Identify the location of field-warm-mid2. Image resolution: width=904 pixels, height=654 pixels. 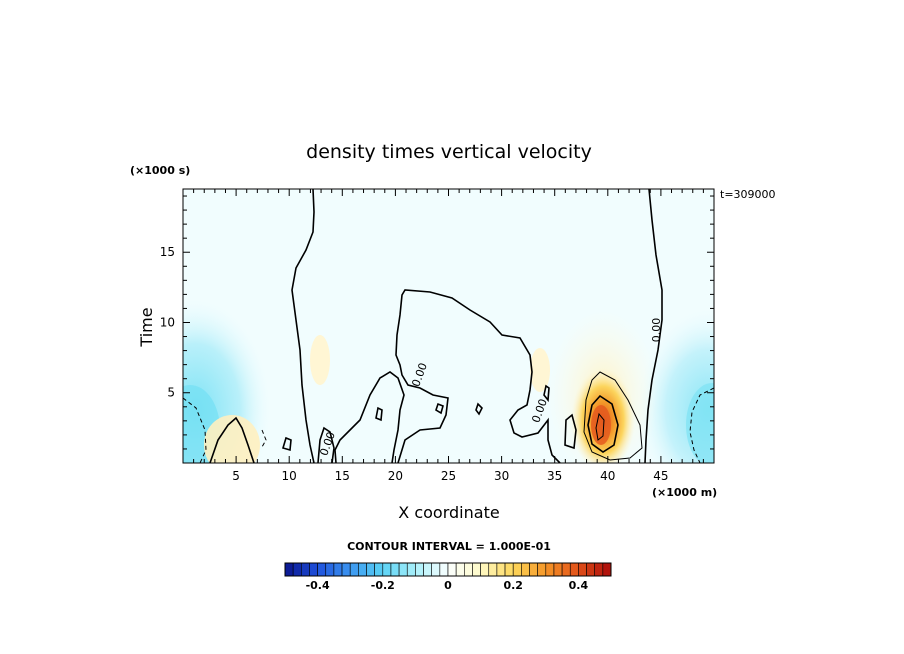
(540, 370).